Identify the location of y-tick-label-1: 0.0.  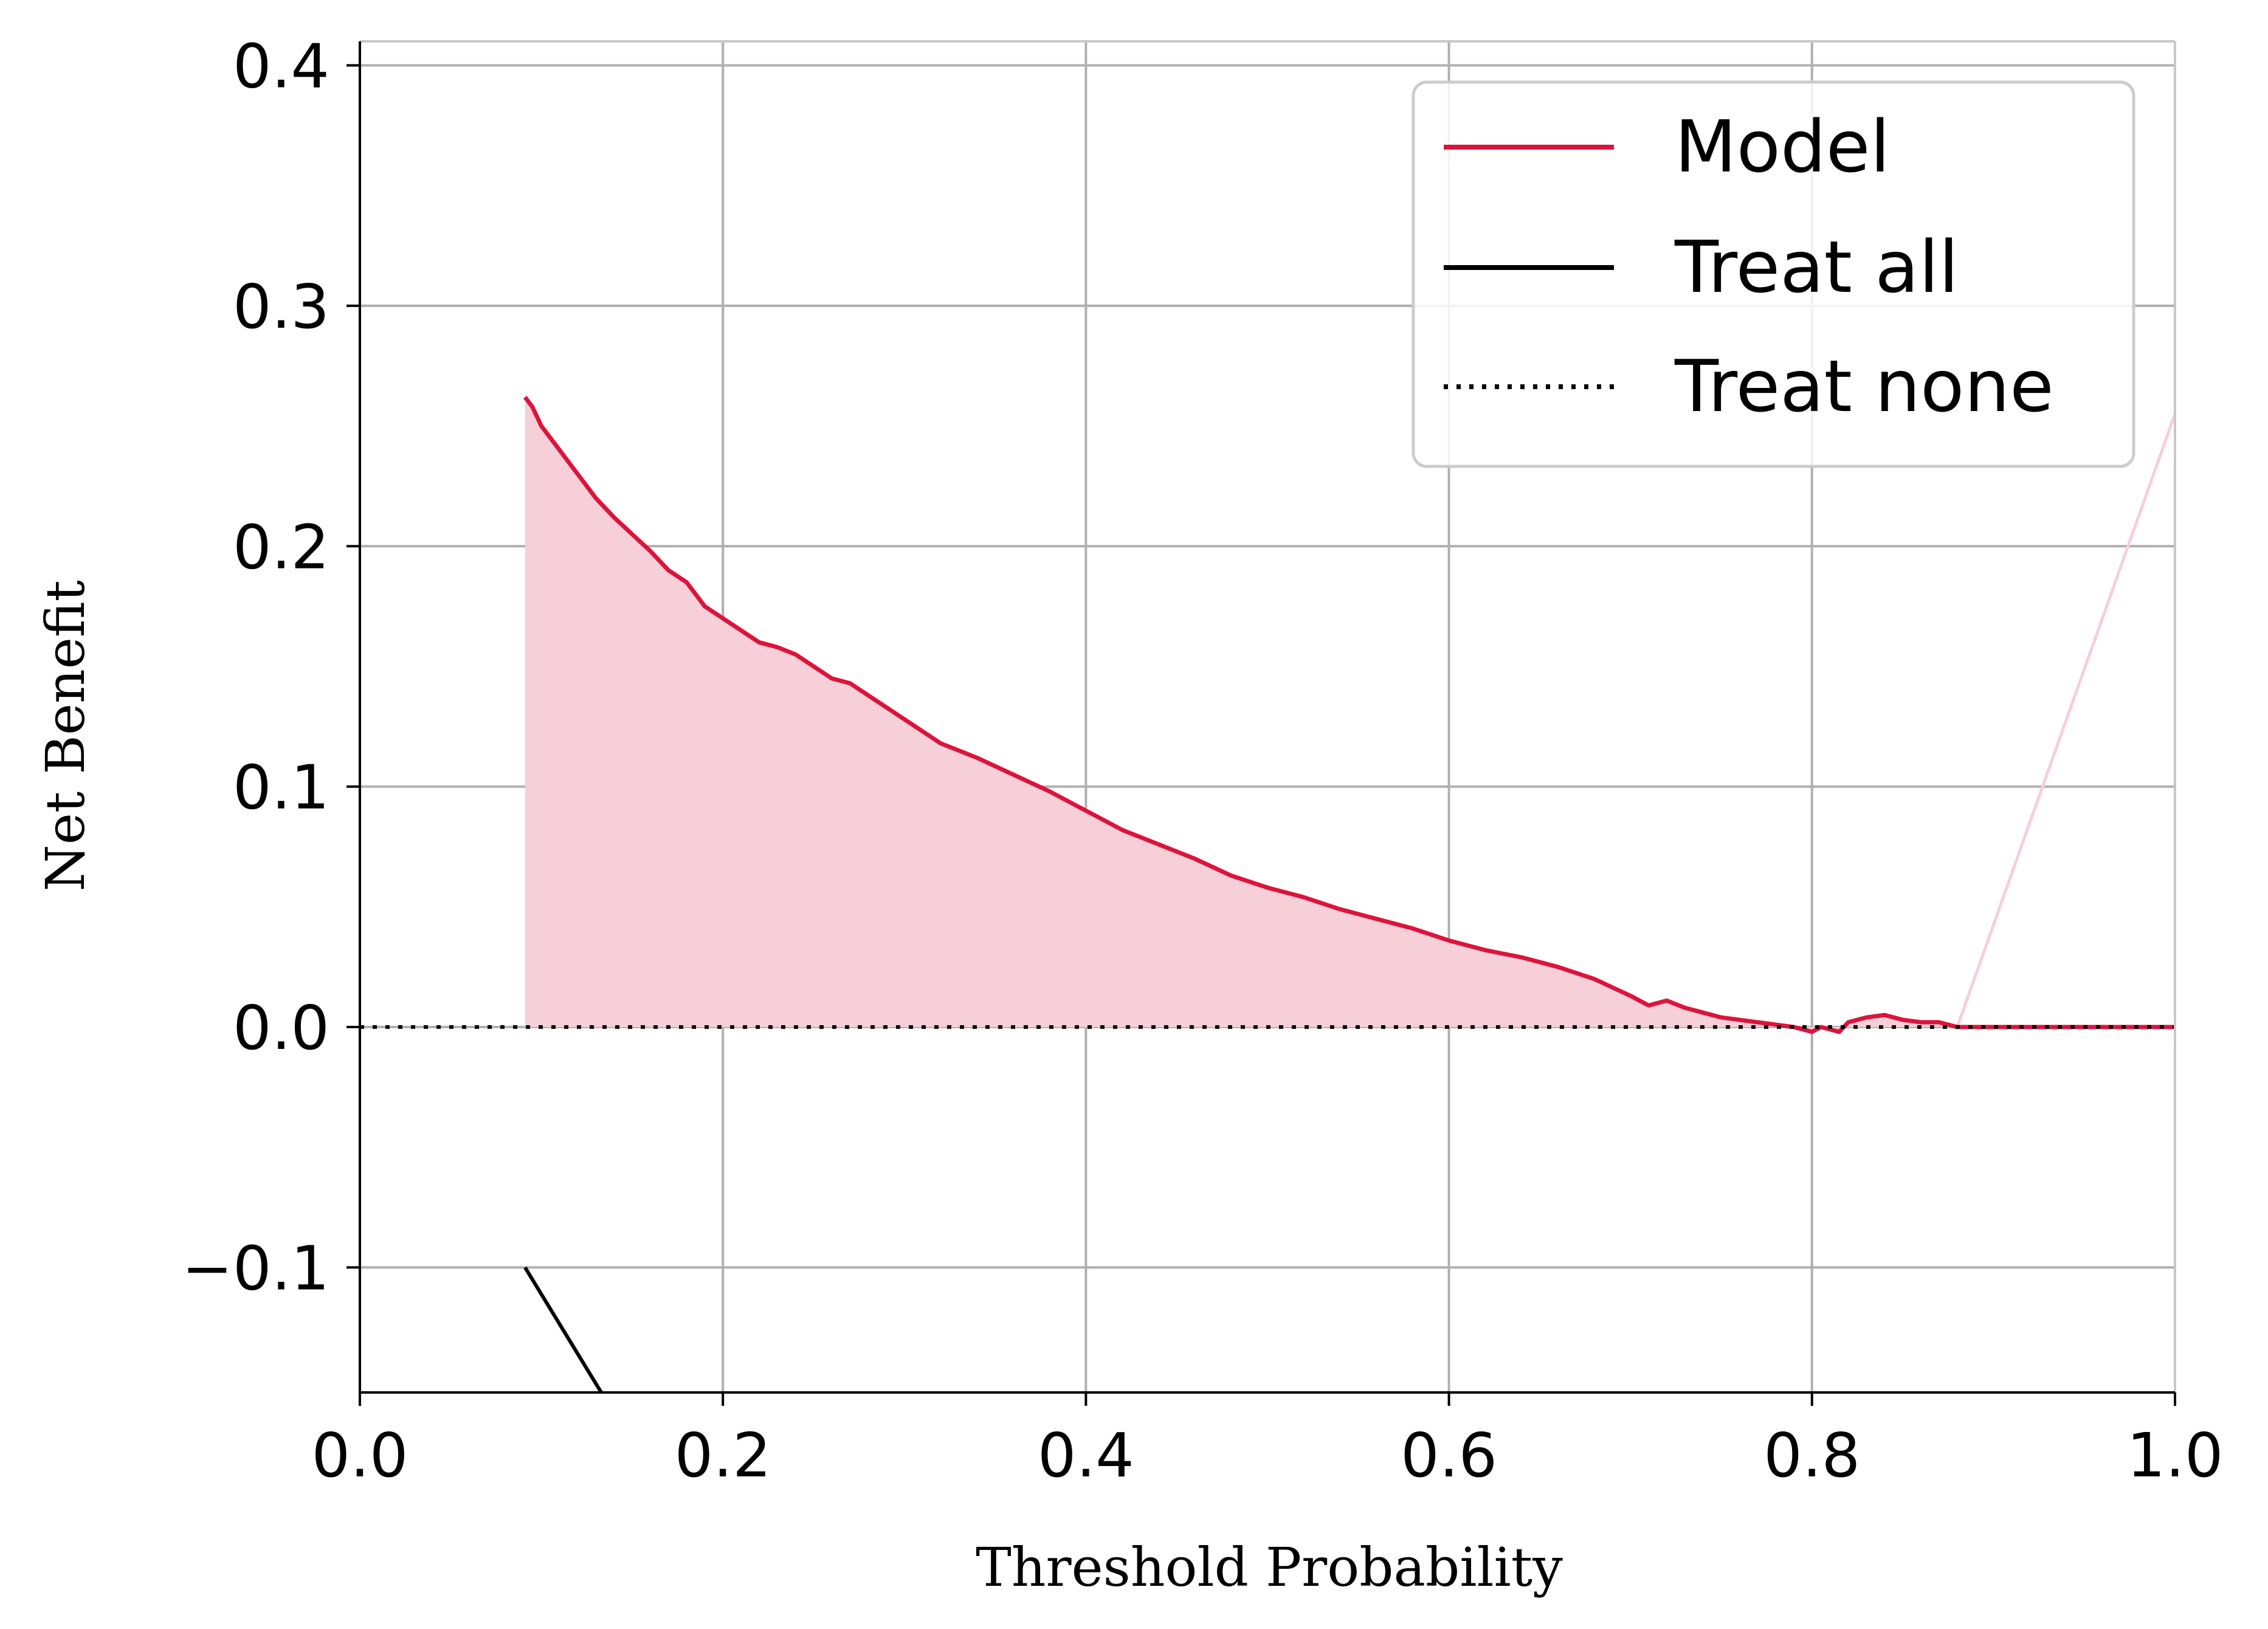
(281, 1028).